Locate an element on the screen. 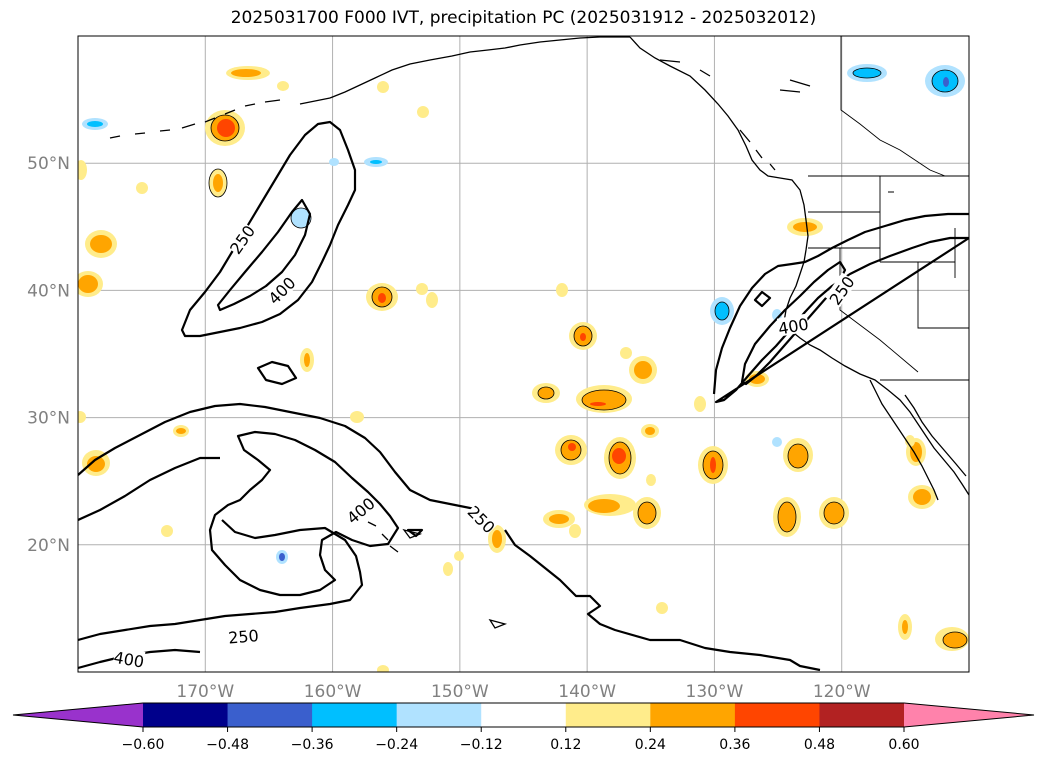 The width and height of the screenshot is (1047, 765). colorbar-tick-label: −0.48 is located at coordinates (227, 745).